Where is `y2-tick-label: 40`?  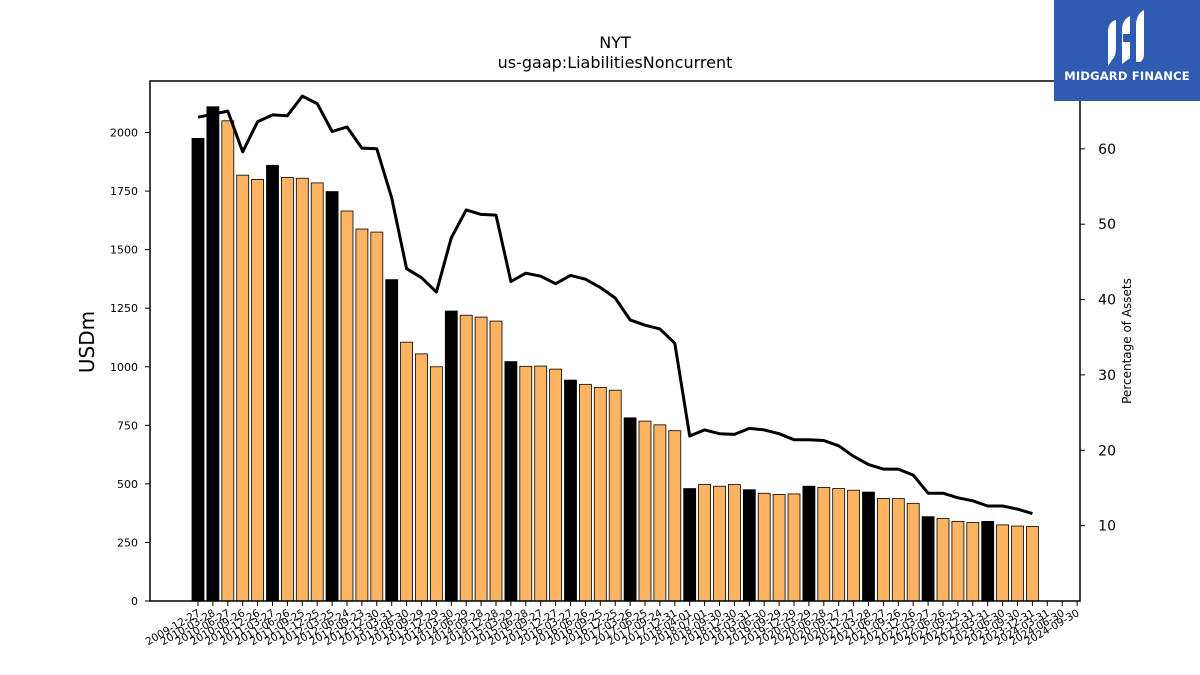
y2-tick-label: 40 is located at coordinates (1107, 301).